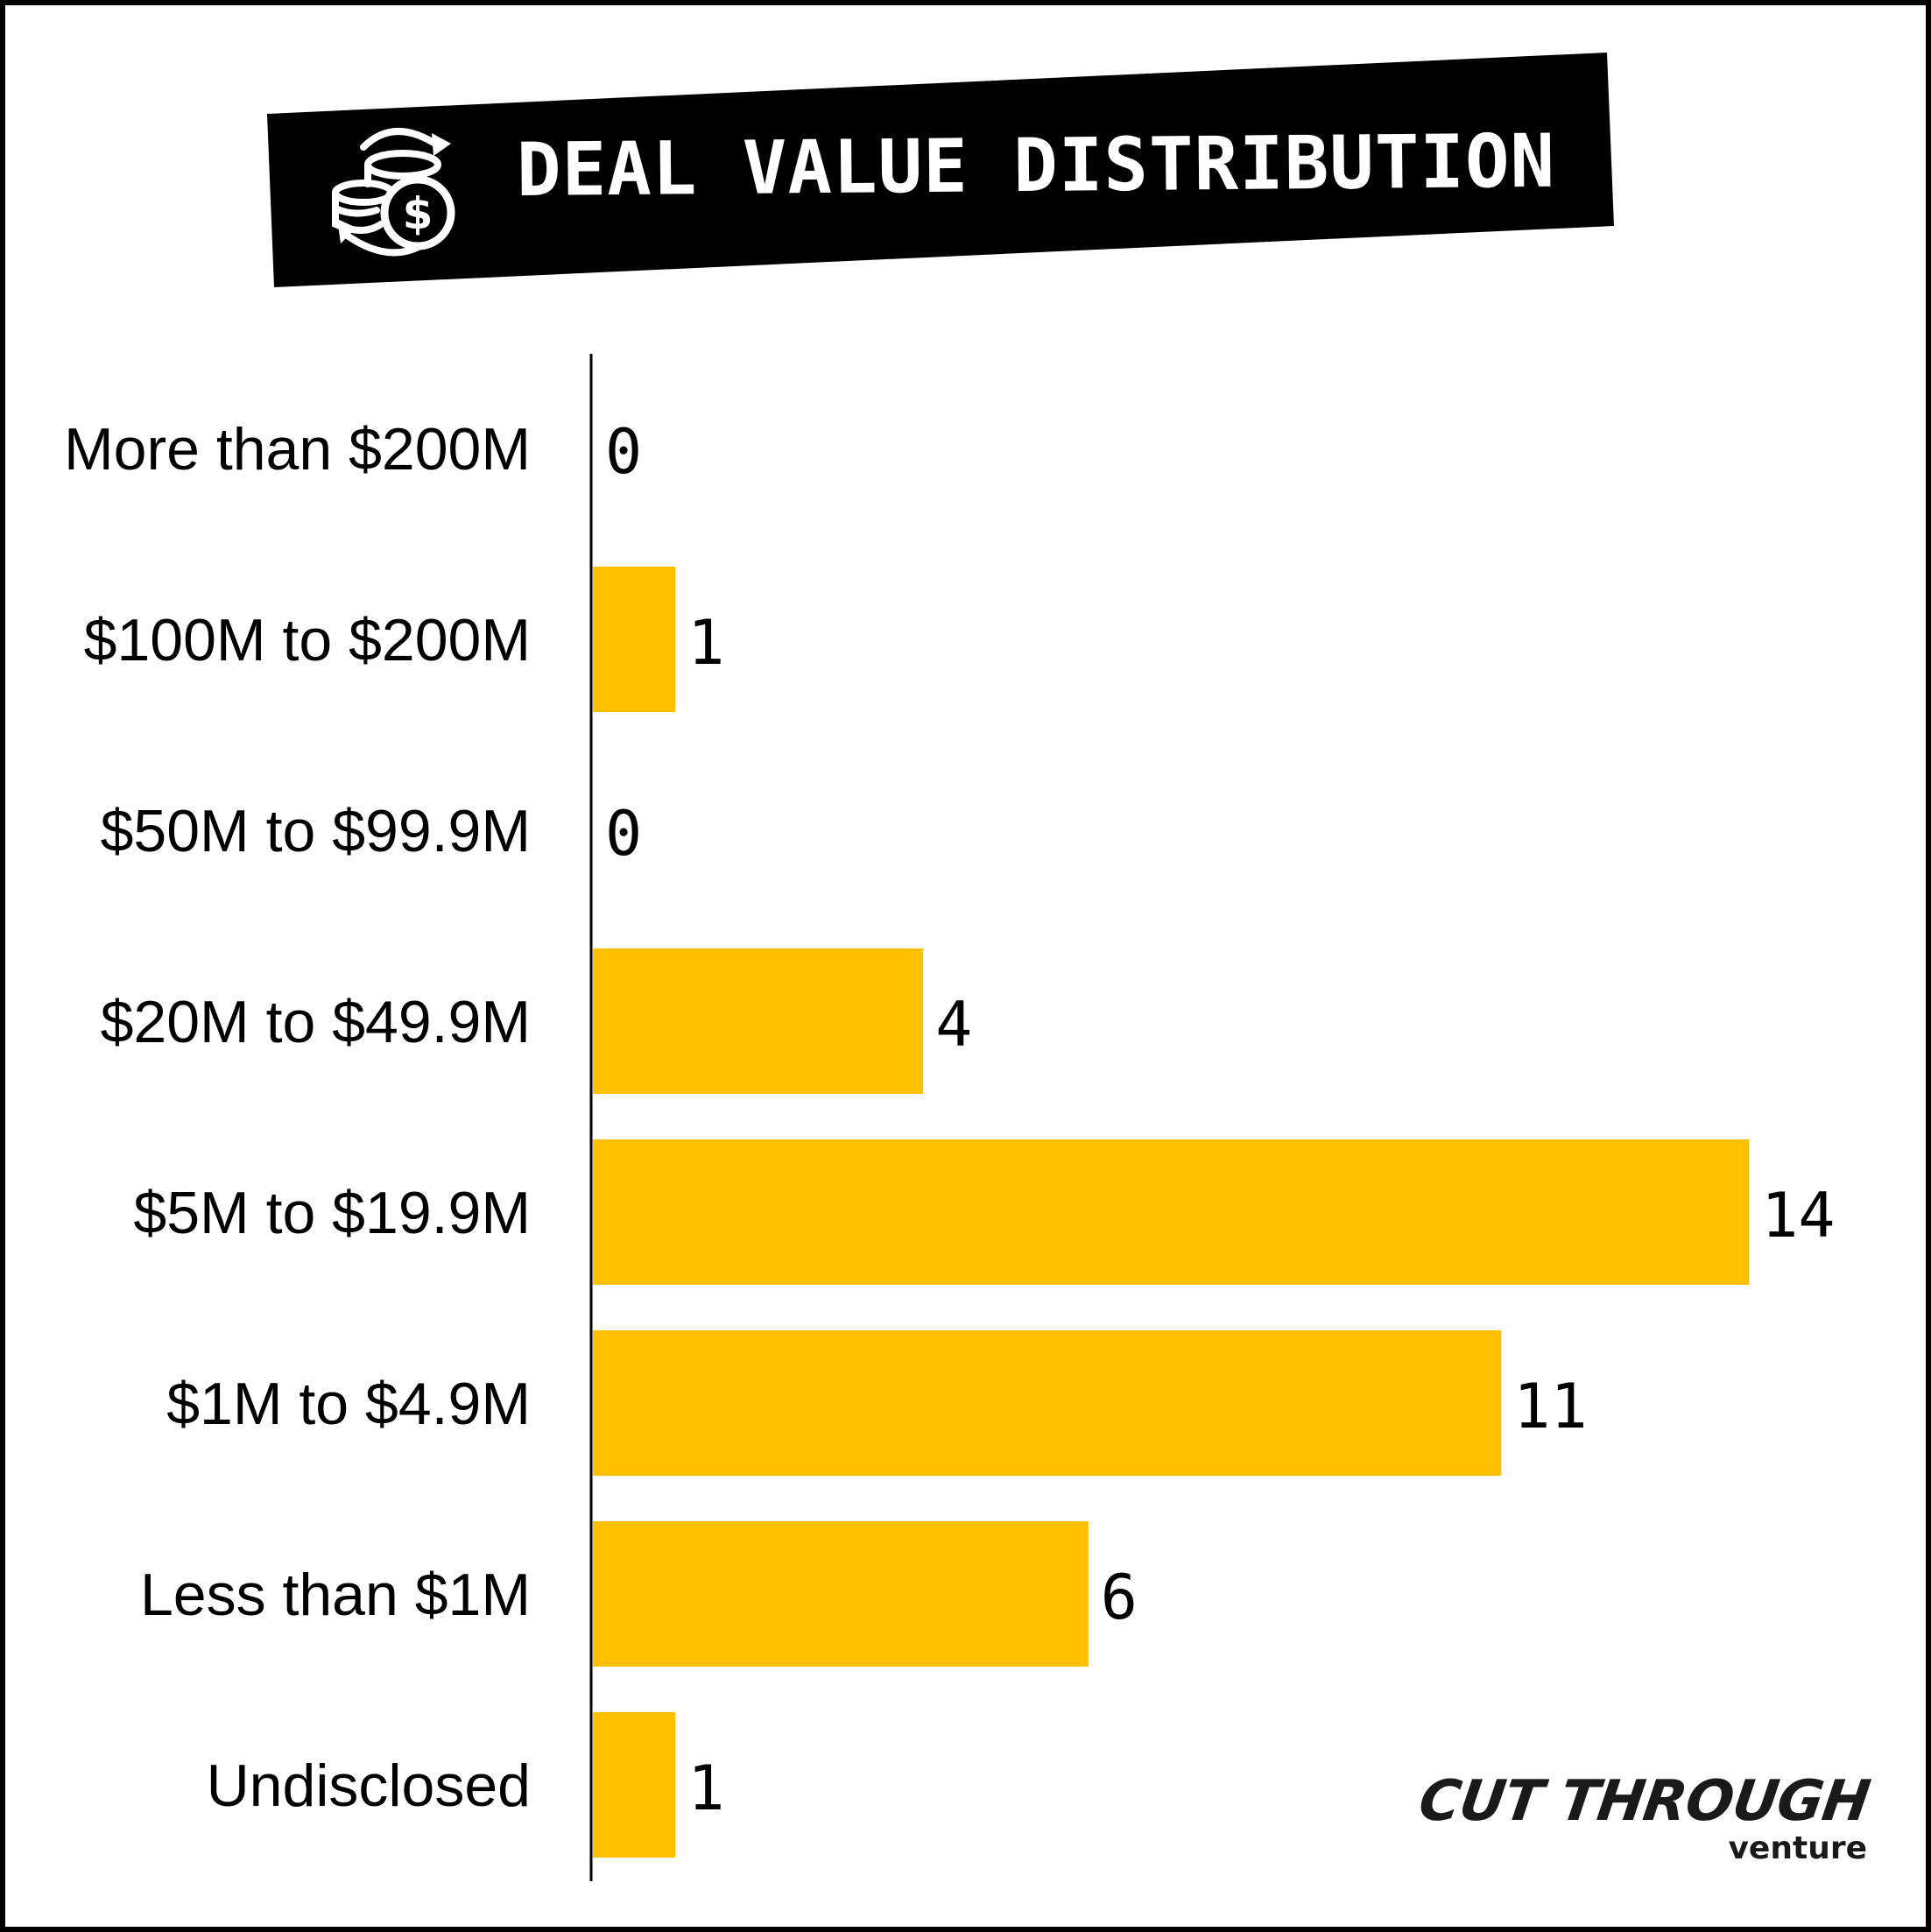 The height and width of the screenshot is (1932, 1931). I want to click on brand-logo: CUT THROUGH venture, so click(1644, 1822).